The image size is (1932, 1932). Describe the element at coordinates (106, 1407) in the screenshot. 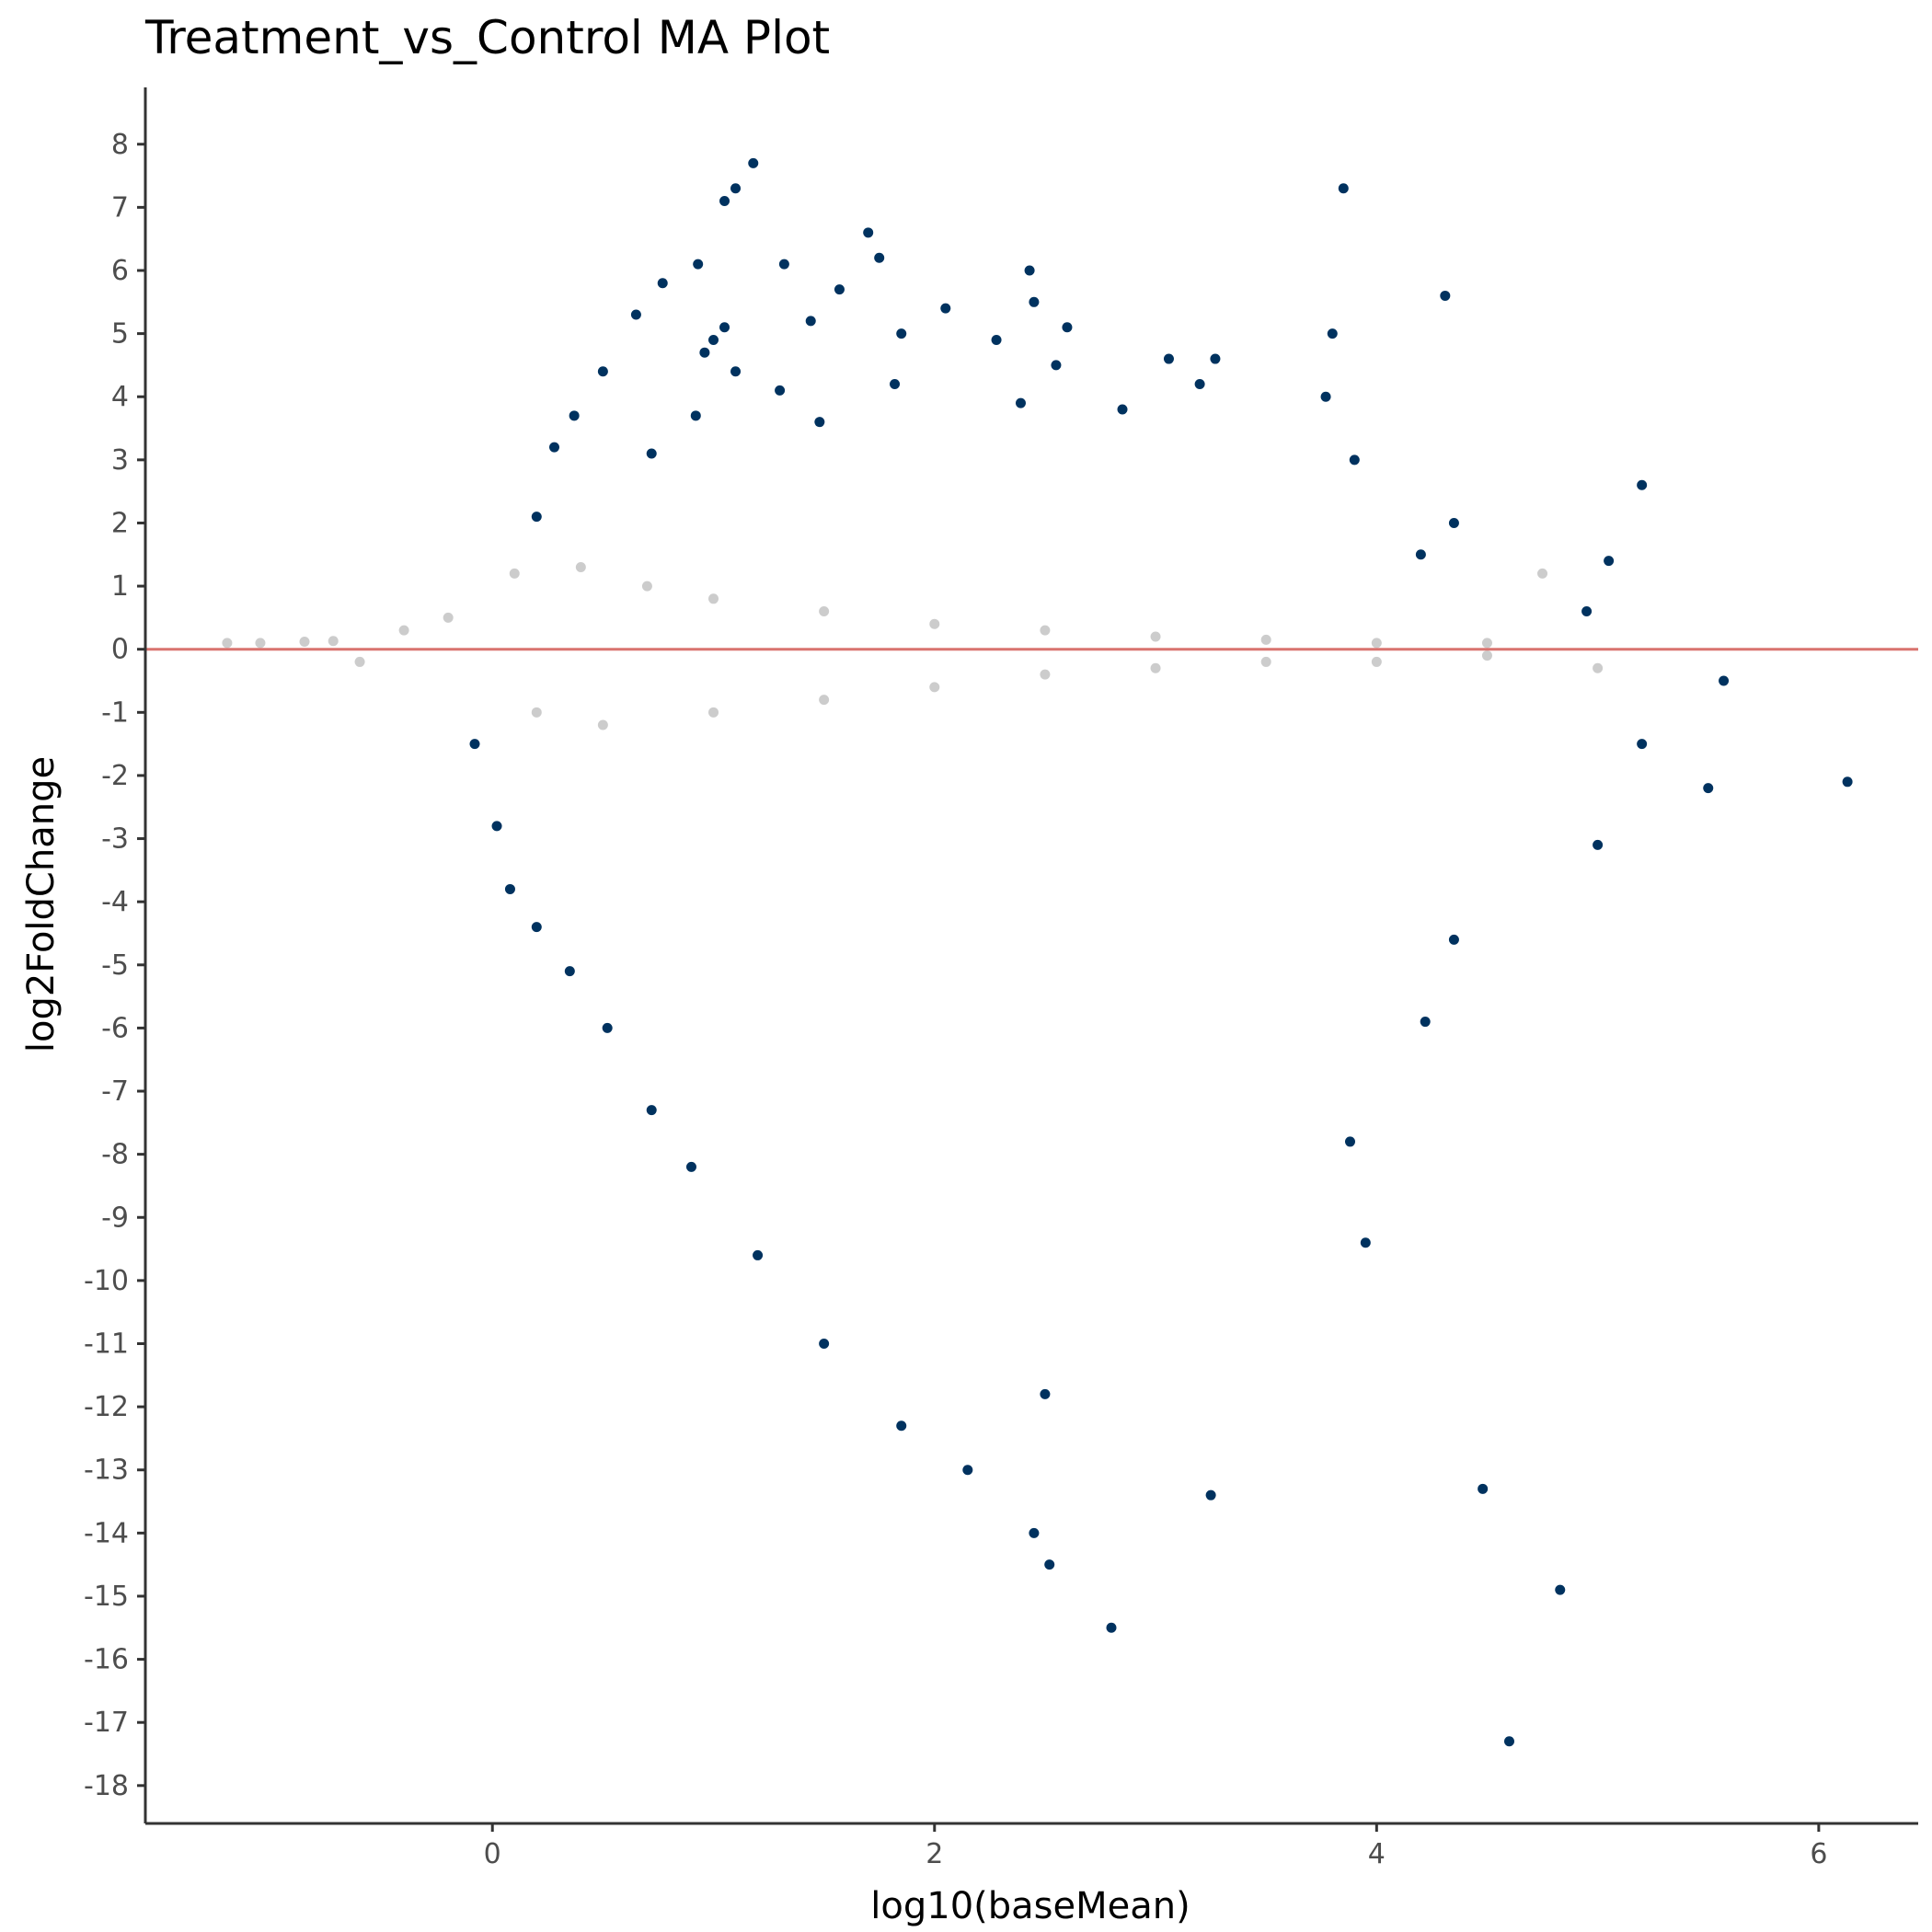

I see `y-tick-label: -12` at that location.